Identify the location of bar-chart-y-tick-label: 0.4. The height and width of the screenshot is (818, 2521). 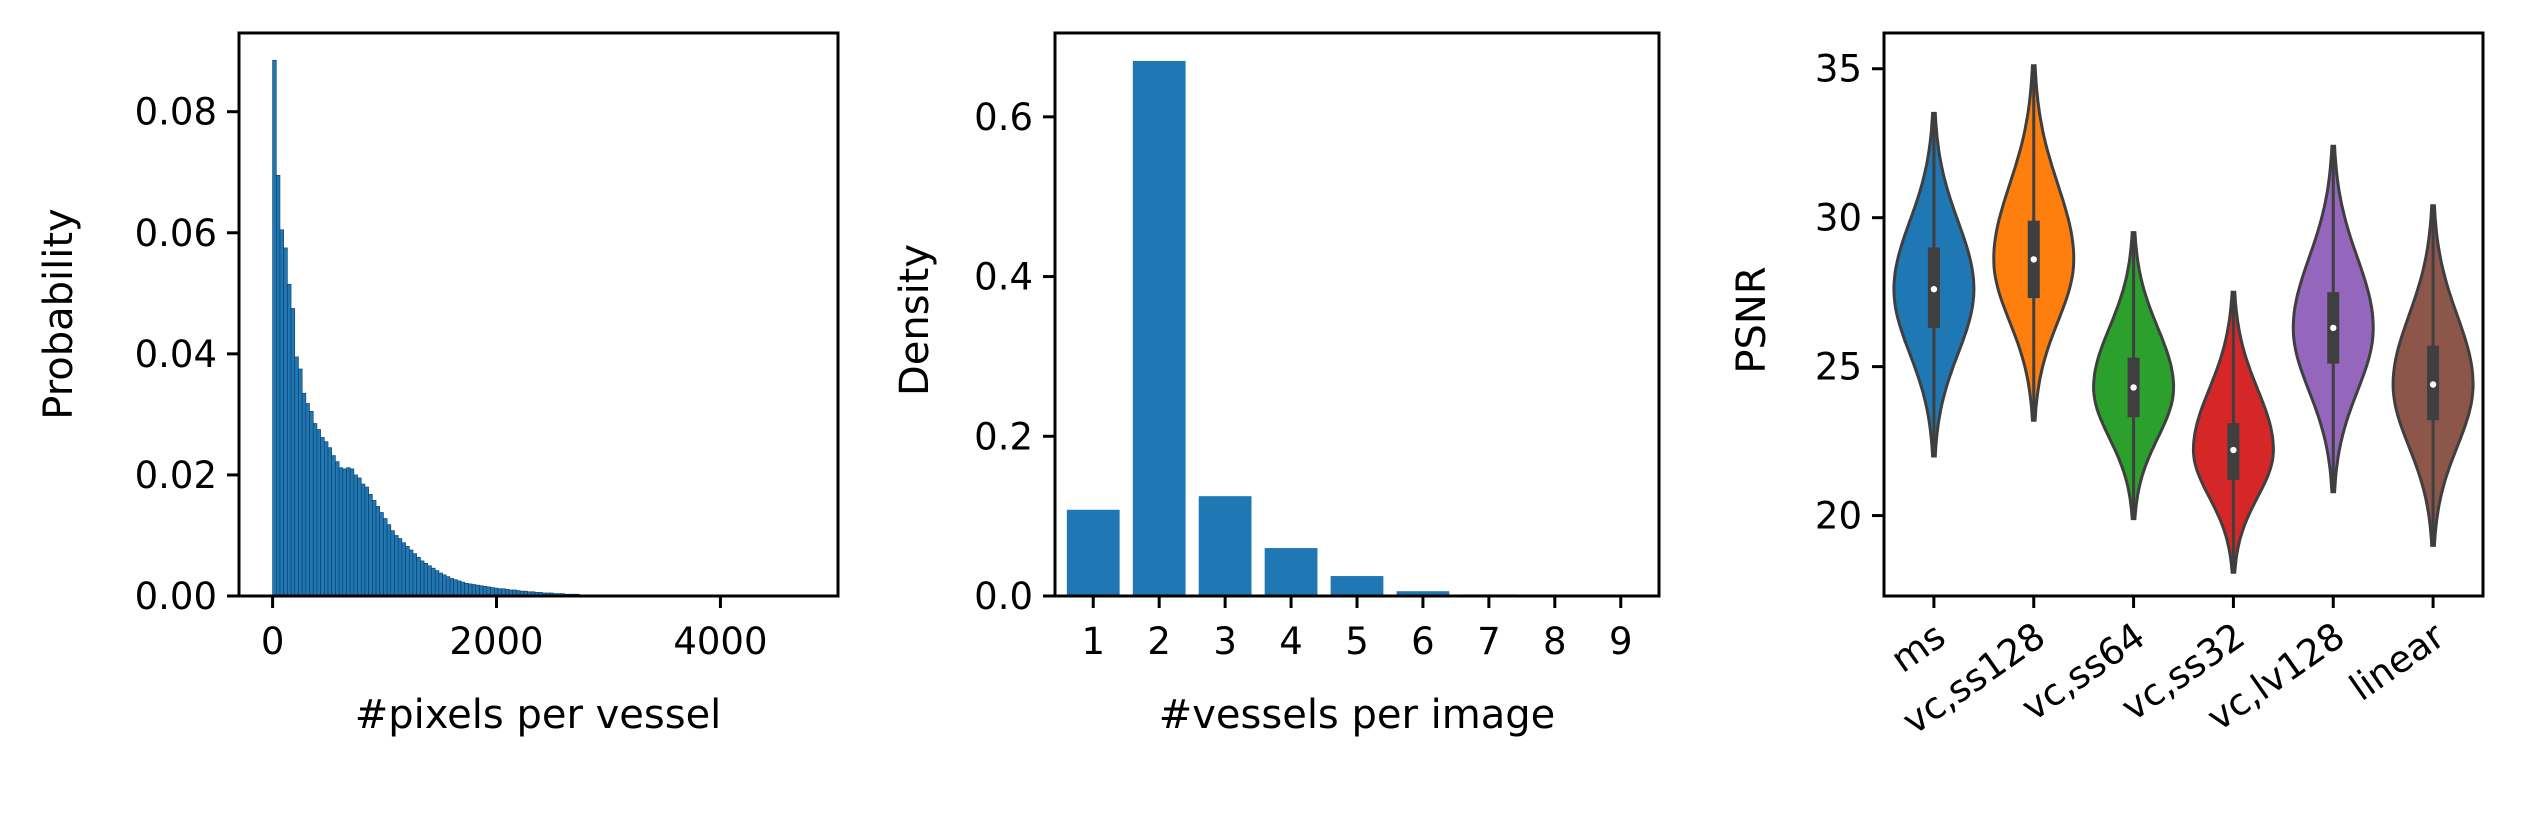
(1003, 277).